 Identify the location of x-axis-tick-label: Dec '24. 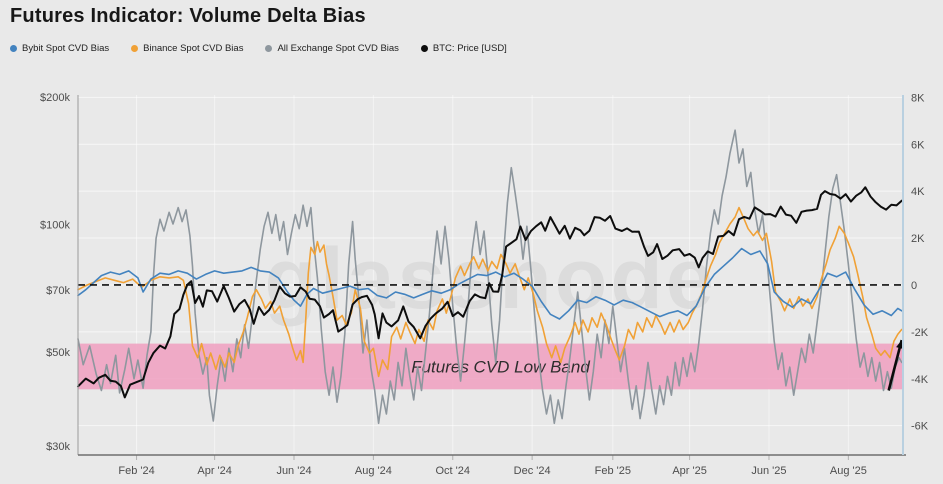
(532, 471).